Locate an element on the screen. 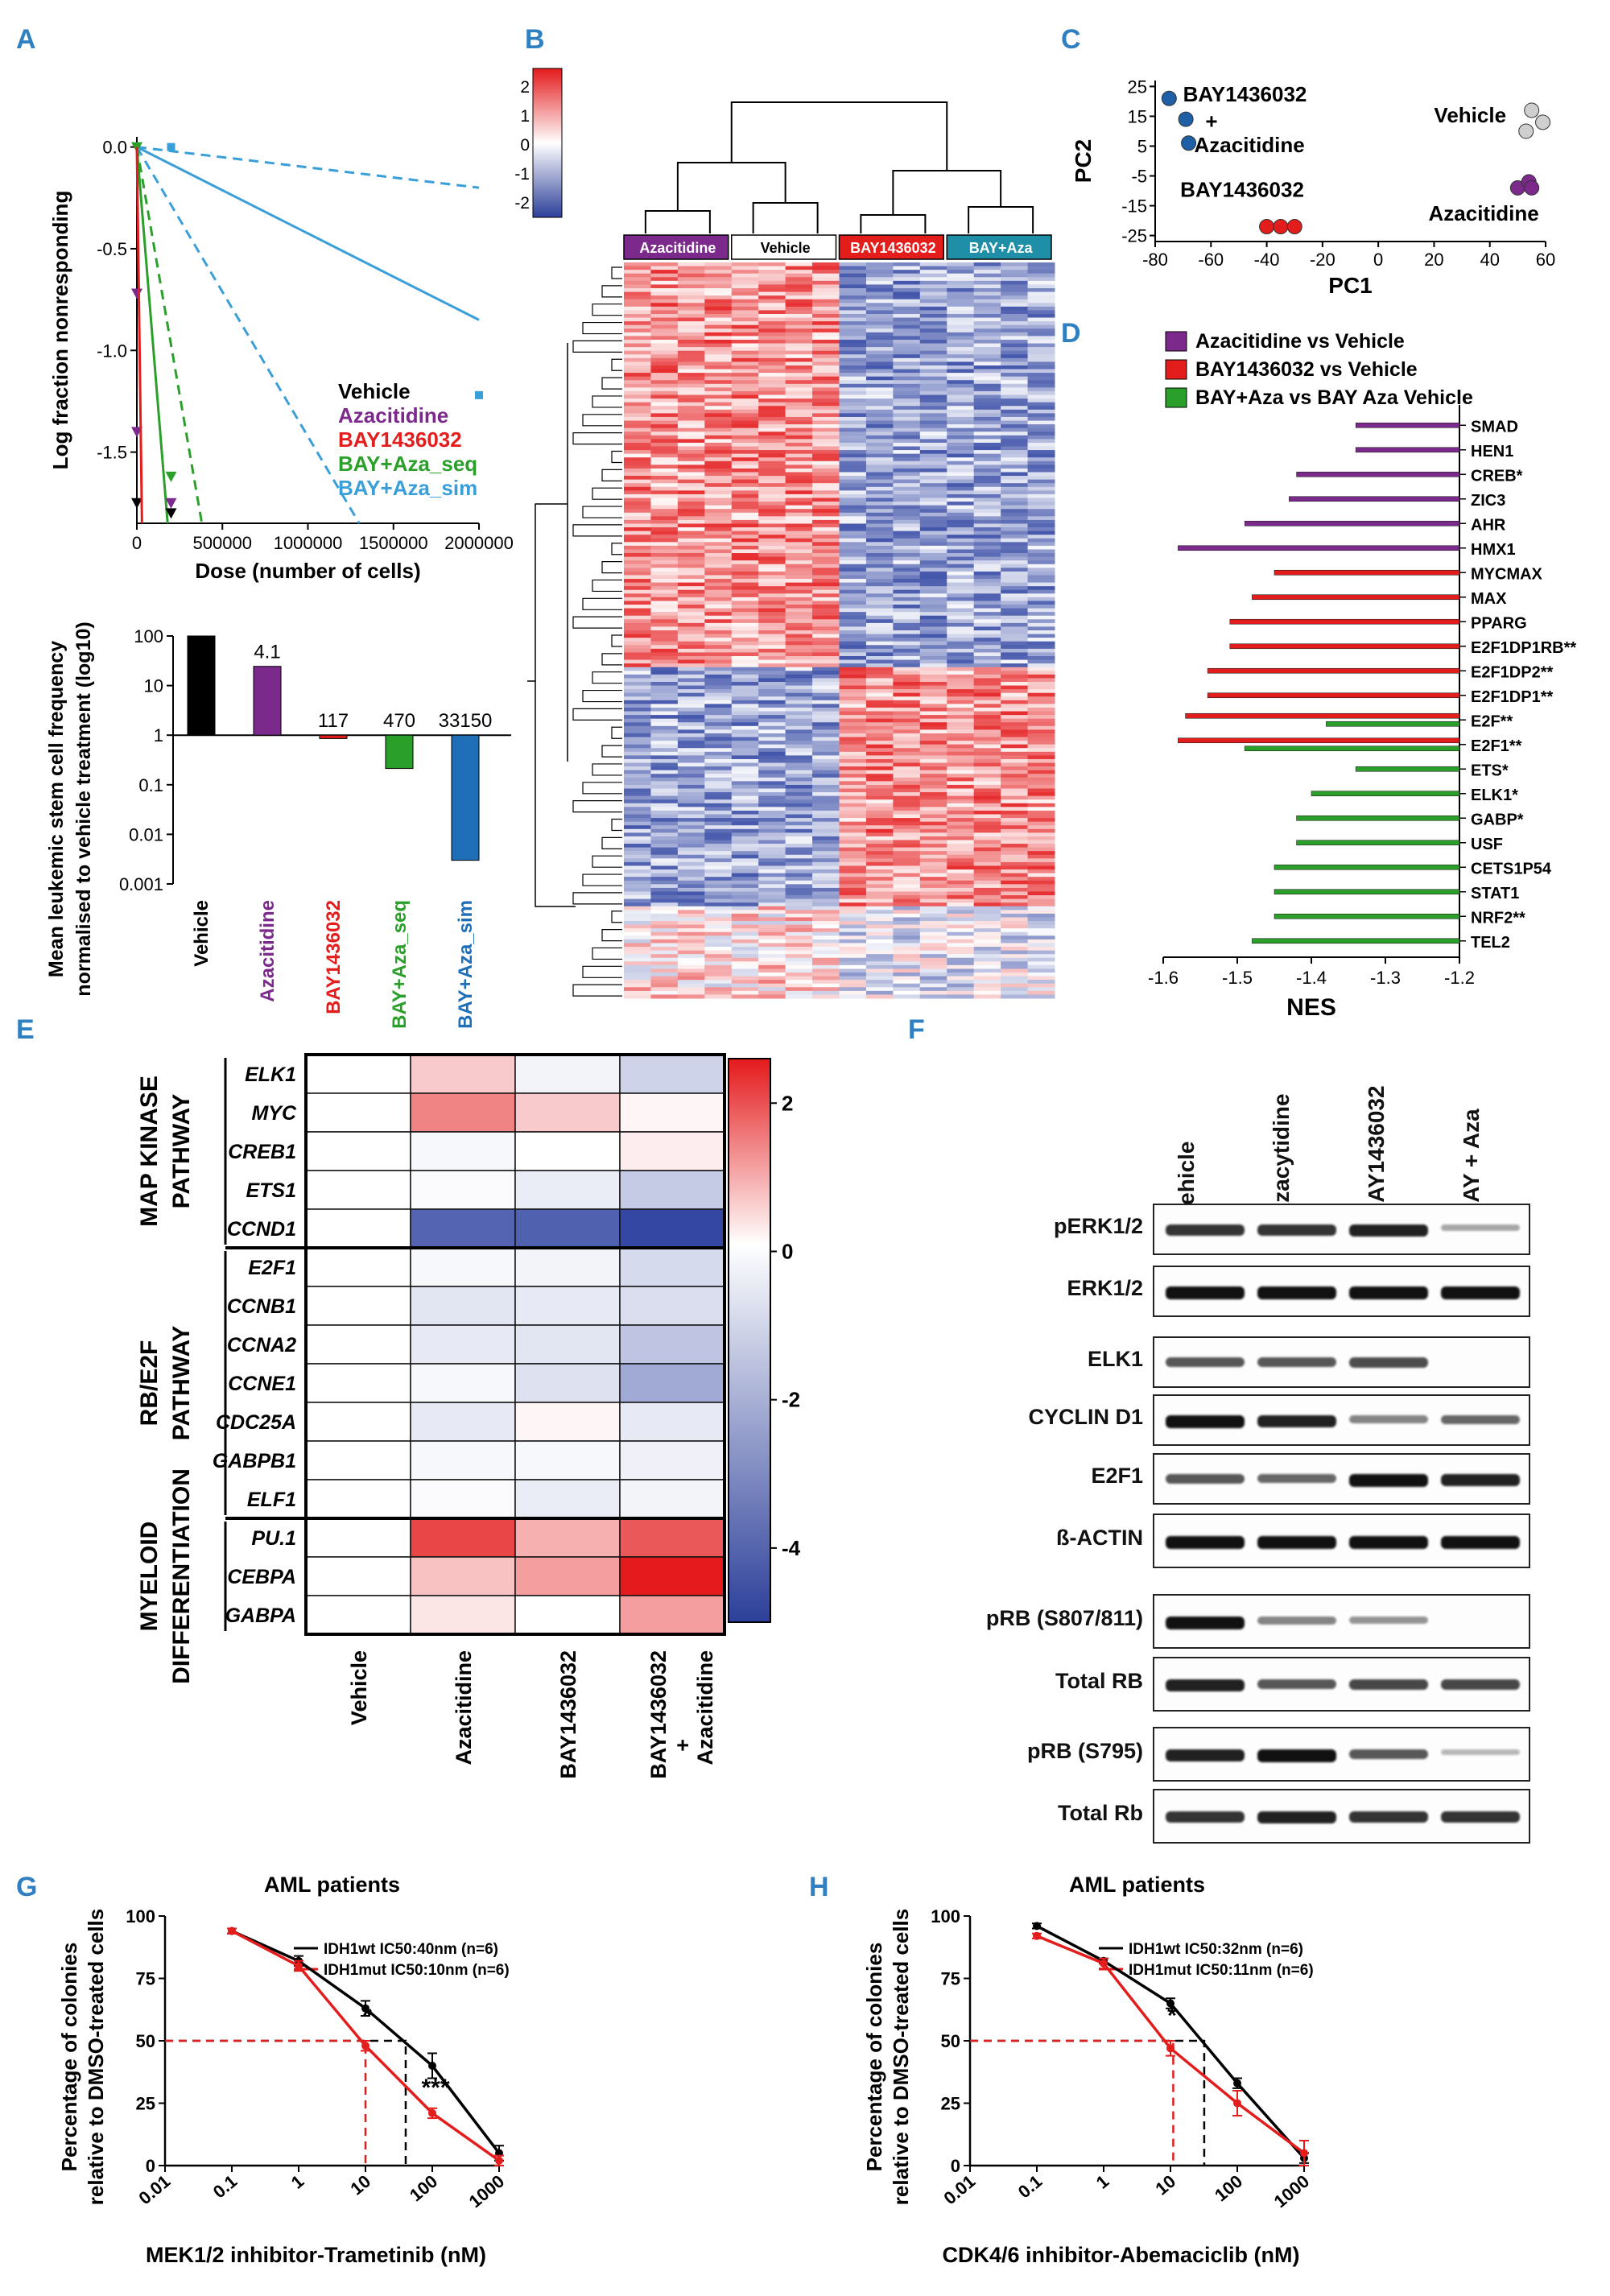 Image resolution: width=1610 pixels, height=2296 pixels. data-point is located at coordinates (299, 1966).